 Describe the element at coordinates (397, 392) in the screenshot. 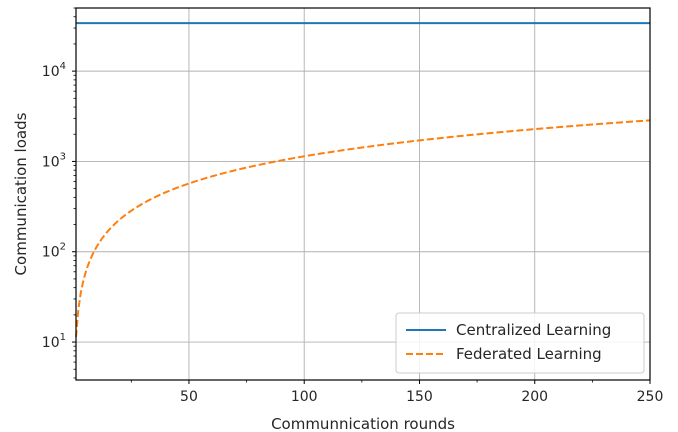

I see `x-axis: 50 100 150 200 250` at that location.